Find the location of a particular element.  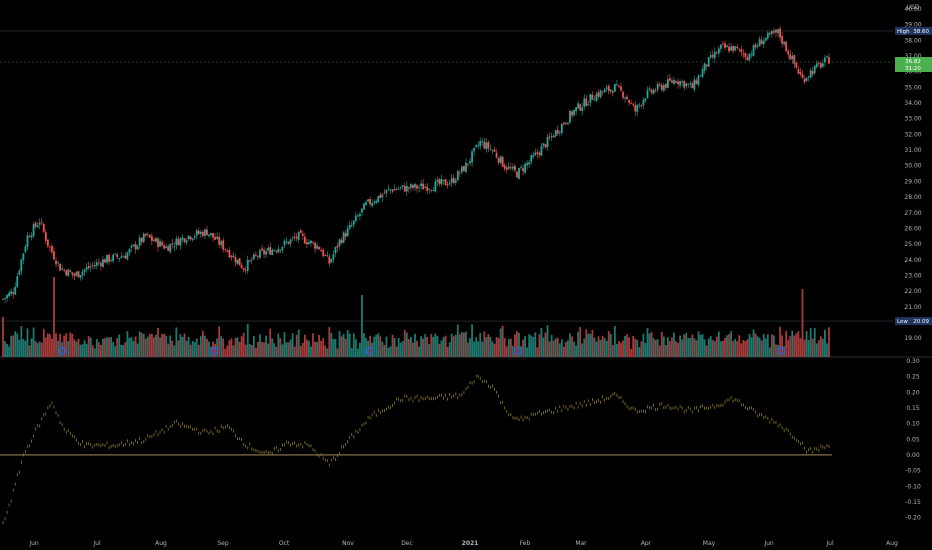

month-label: Aug is located at coordinates (892, 543).